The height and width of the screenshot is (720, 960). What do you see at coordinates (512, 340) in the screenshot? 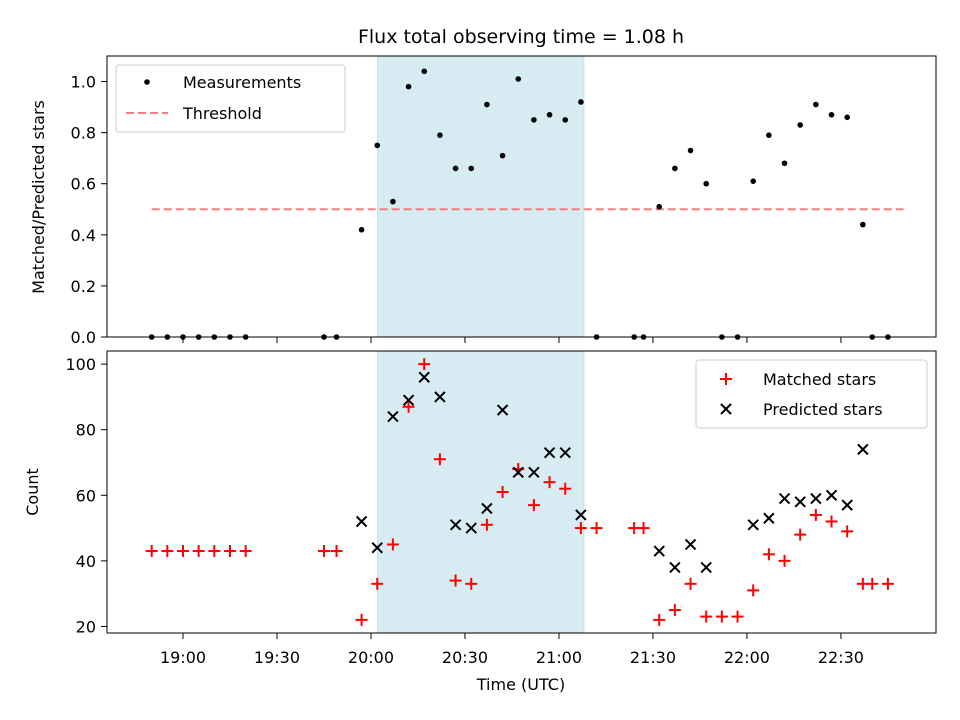
I see `top-x-ticks` at bounding box center [512, 340].